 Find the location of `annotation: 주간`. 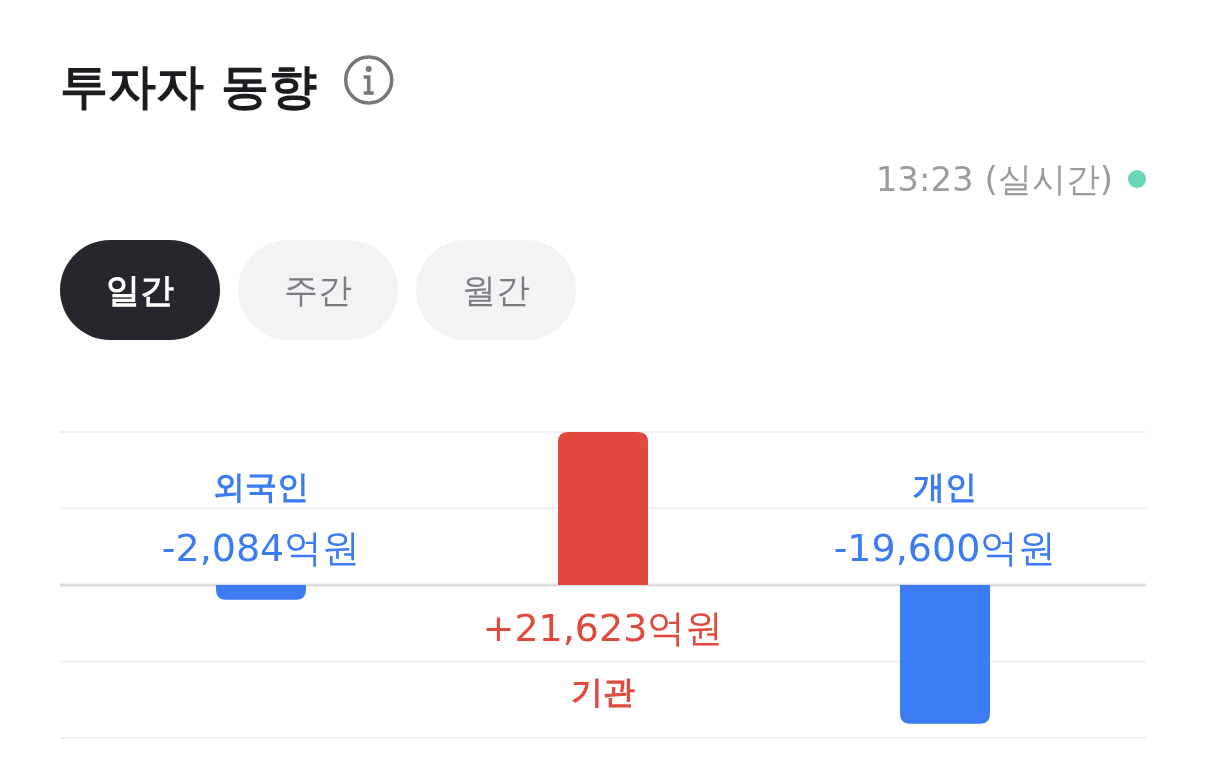

annotation: 주간 is located at coordinates (318, 290).